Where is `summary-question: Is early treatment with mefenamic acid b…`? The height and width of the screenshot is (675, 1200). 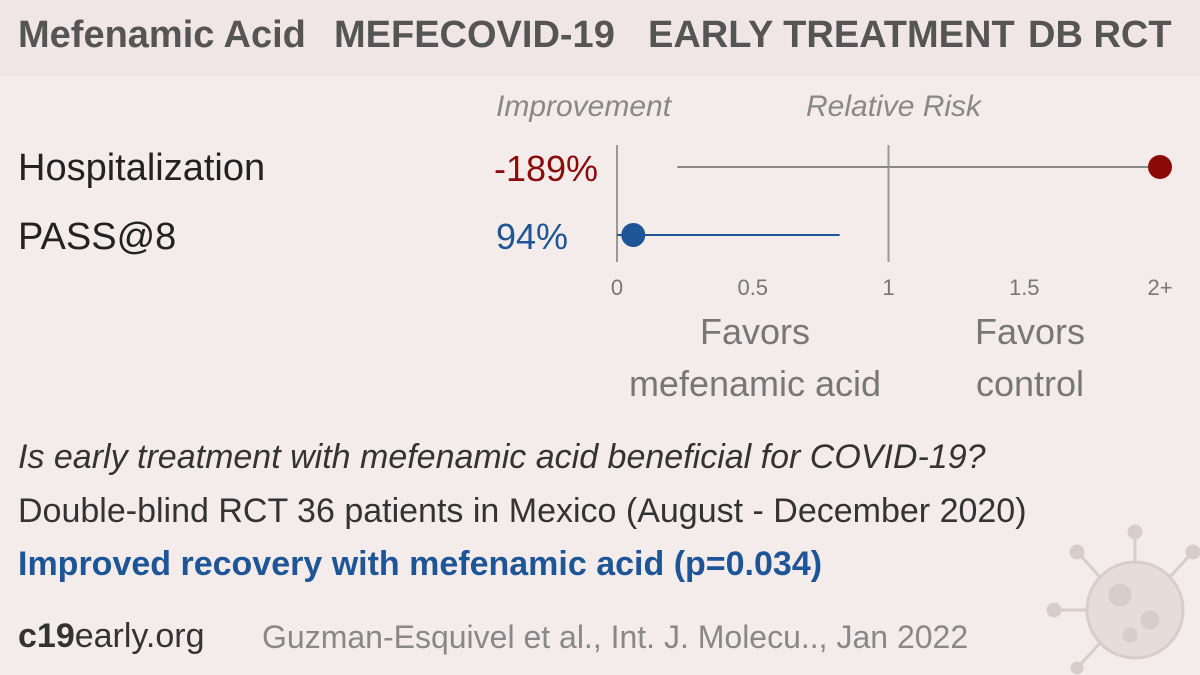 summary-question: Is early treatment with mefenamic acid b… is located at coordinates (502, 457).